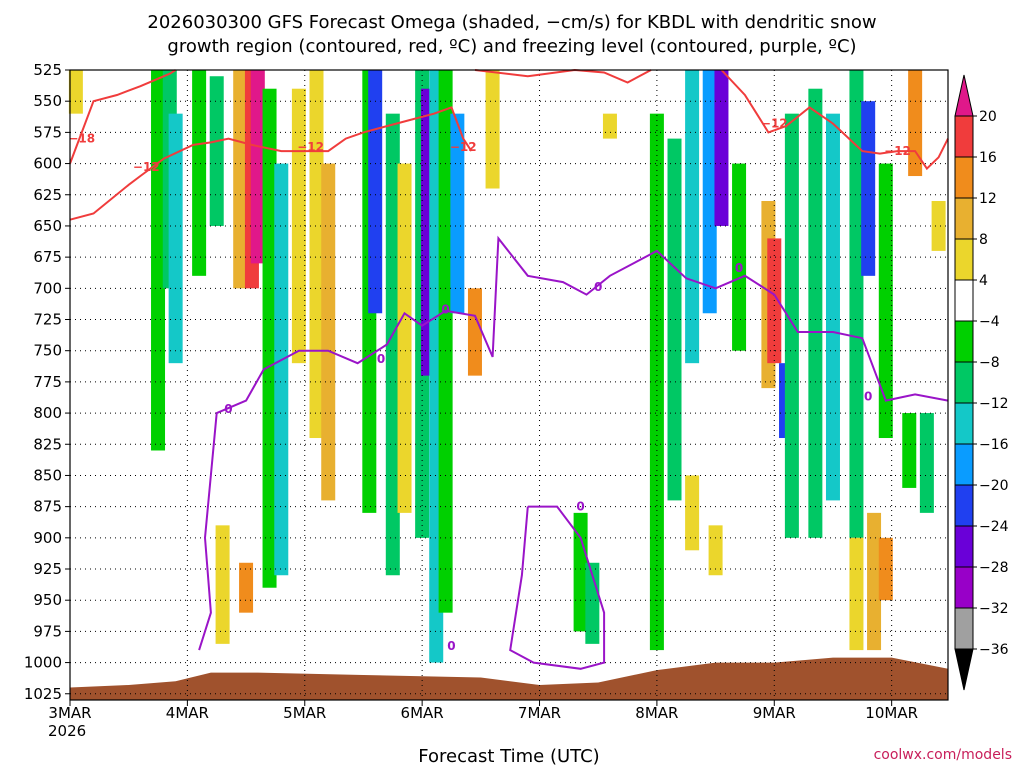 The image size is (1024, 768). Describe the element at coordinates (47, 195) in the screenshot. I see `y-tick-label-4: 625` at that location.